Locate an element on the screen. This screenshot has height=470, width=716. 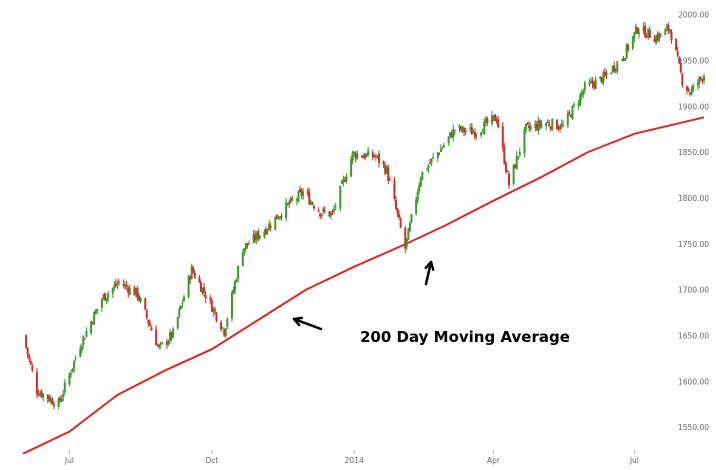
x-tick-label: Apr is located at coordinates (494, 460).